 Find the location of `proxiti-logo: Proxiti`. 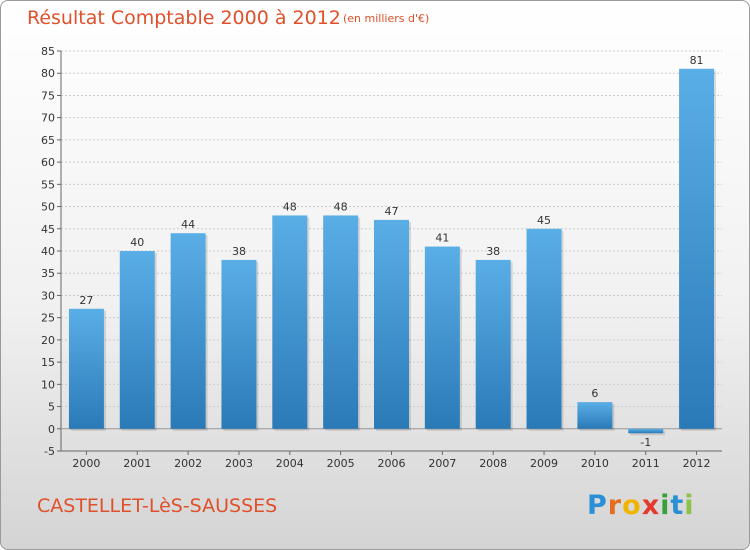

proxiti-logo: Proxiti is located at coordinates (641, 505).